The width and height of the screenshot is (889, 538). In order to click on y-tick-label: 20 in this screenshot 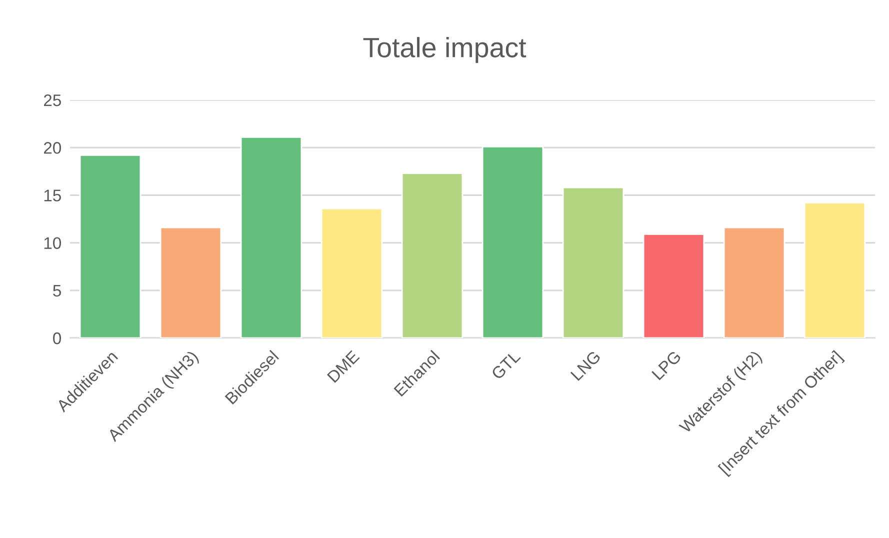, I will do `click(53, 148)`.